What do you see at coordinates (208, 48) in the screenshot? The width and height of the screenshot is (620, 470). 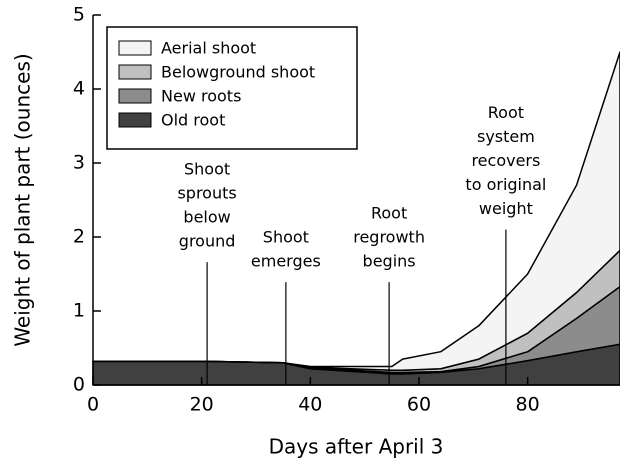 I see `legend-label: Aerial shoot` at bounding box center [208, 48].